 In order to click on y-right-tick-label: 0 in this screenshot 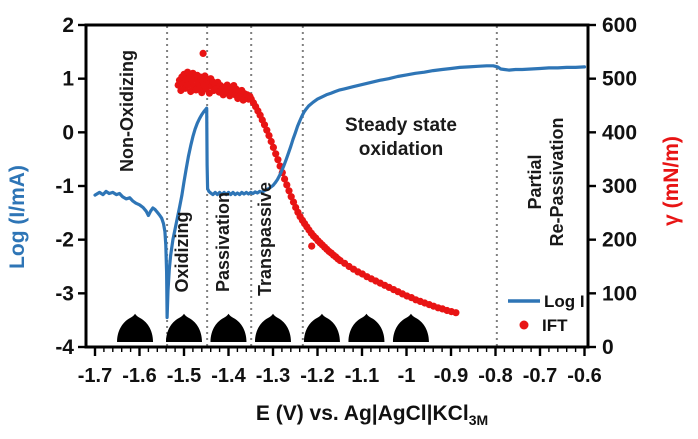, I will do `click(608, 347)`.